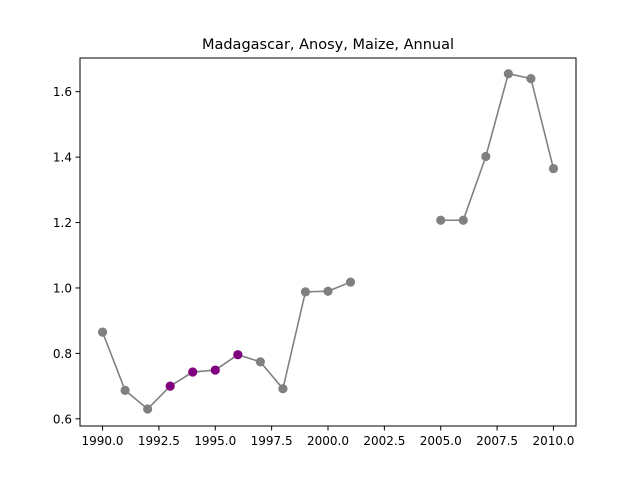  Describe the element at coordinates (62, 92) in the screenshot. I see `y-tick-label: 1.6` at that location.